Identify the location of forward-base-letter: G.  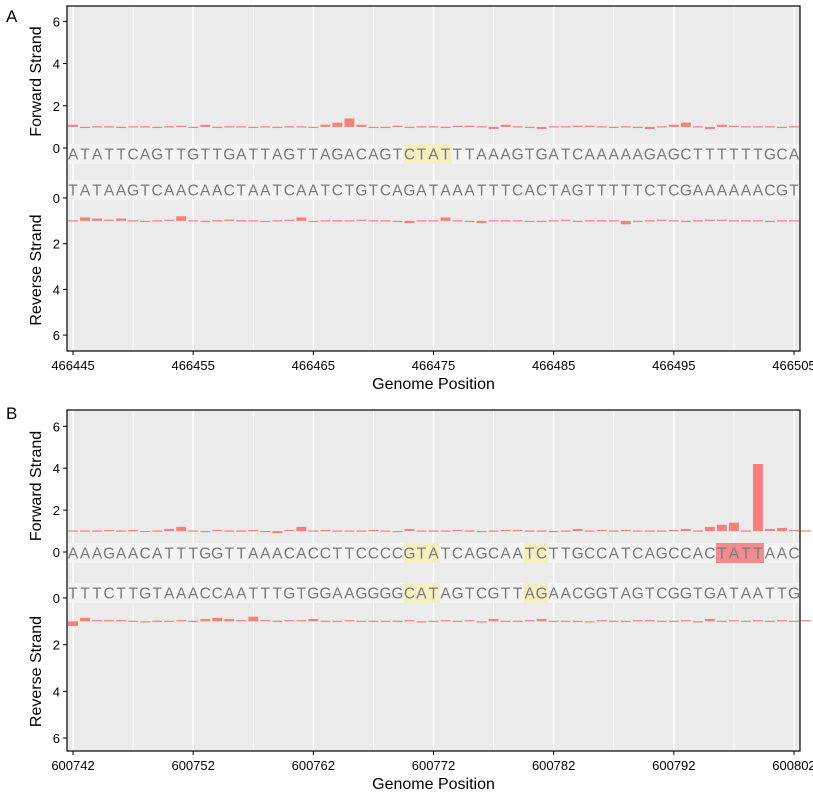
(770, 155).